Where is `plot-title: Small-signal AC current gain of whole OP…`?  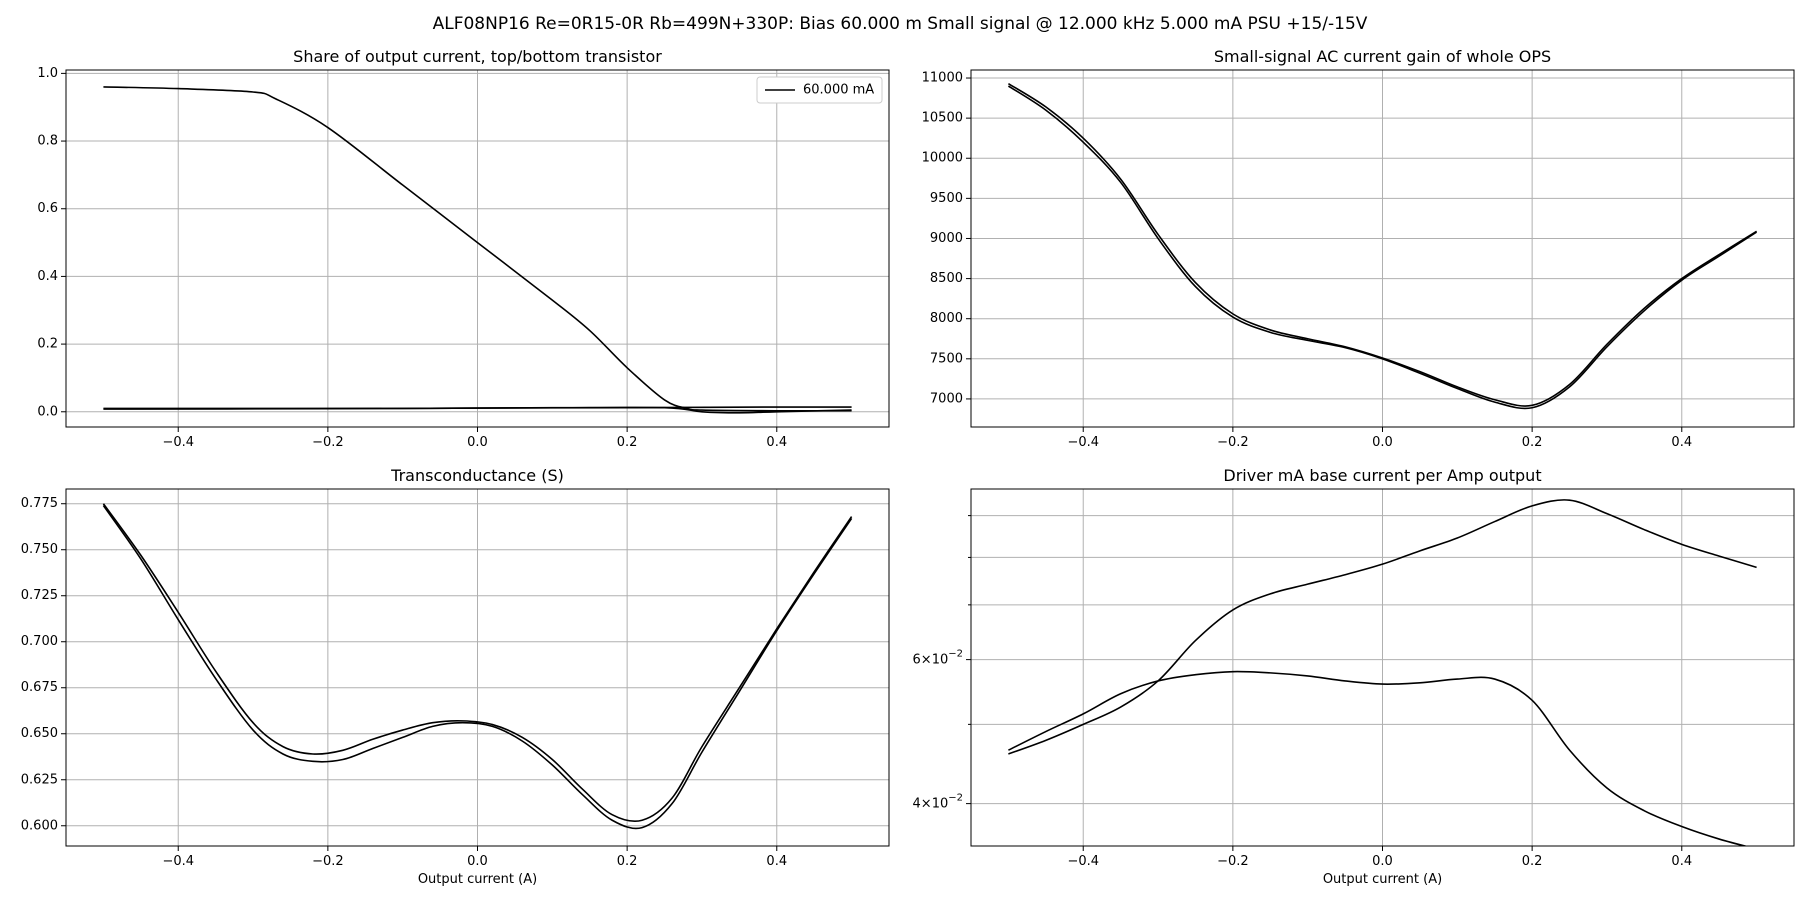
plot-title: Small-signal AC current gain of whole OP… is located at coordinates (1382, 56).